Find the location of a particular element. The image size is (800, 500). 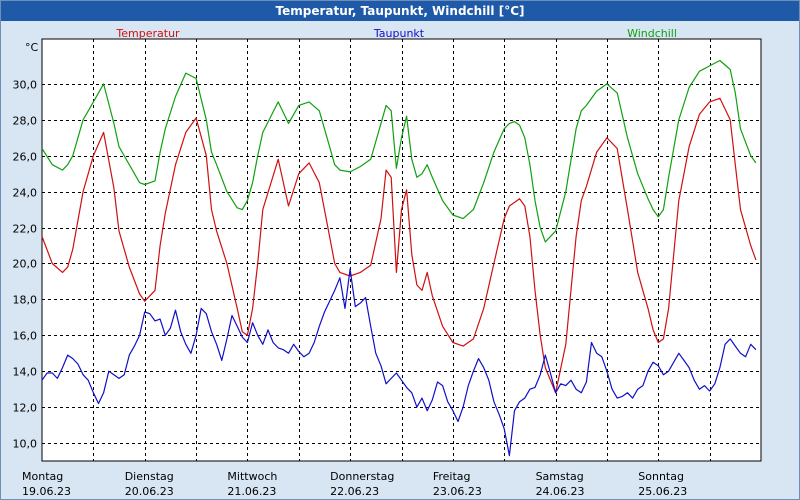

x-tick-date-label: 24.06.23 is located at coordinates (560, 491).